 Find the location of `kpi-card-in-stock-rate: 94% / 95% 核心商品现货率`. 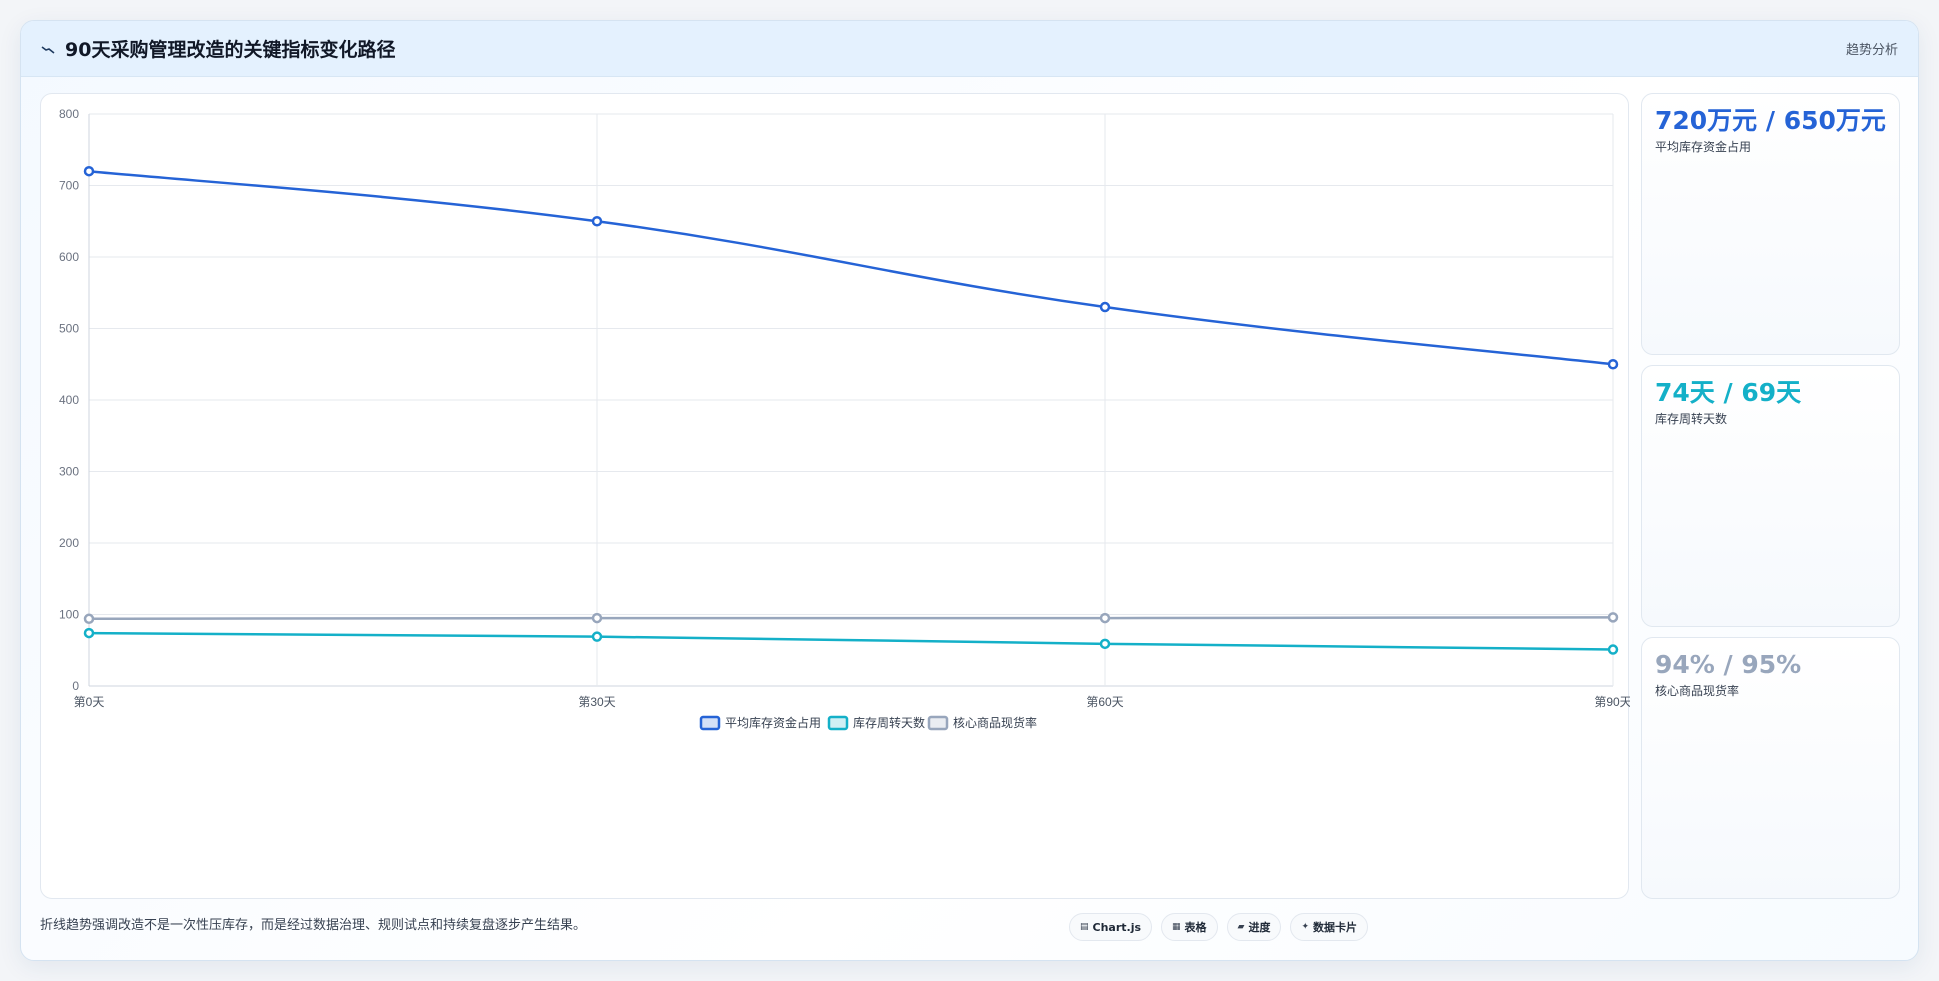

kpi-card-in-stock-rate: 94% / 95% 核心商品现货率 is located at coordinates (1770, 768).